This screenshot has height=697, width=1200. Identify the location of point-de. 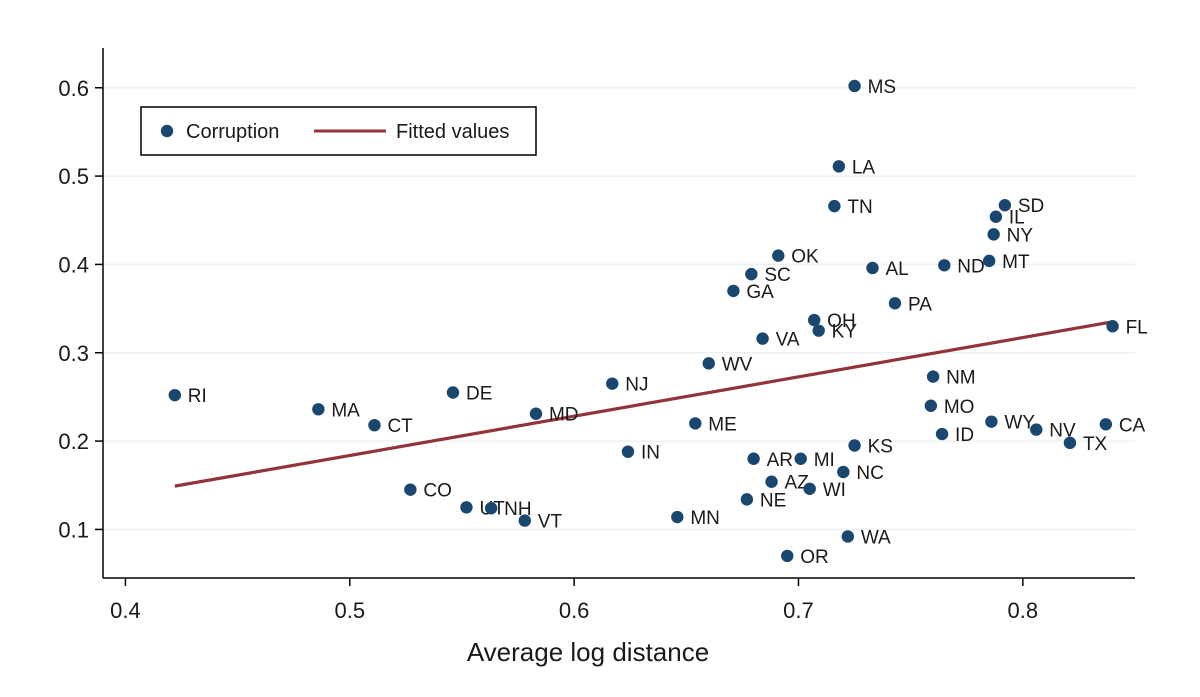
(453, 392).